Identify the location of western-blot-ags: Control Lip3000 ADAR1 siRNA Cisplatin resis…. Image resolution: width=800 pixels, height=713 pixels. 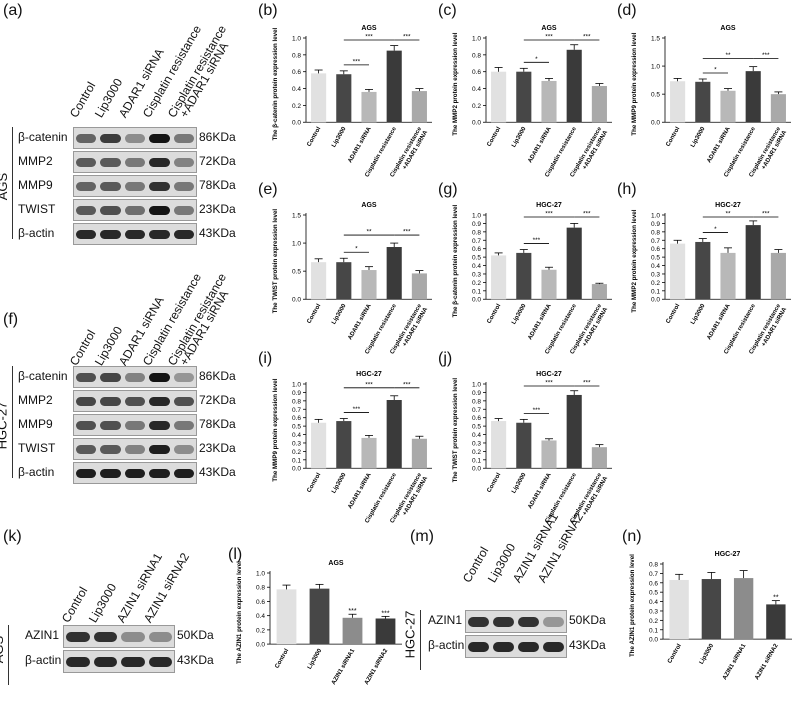
(130, 122).